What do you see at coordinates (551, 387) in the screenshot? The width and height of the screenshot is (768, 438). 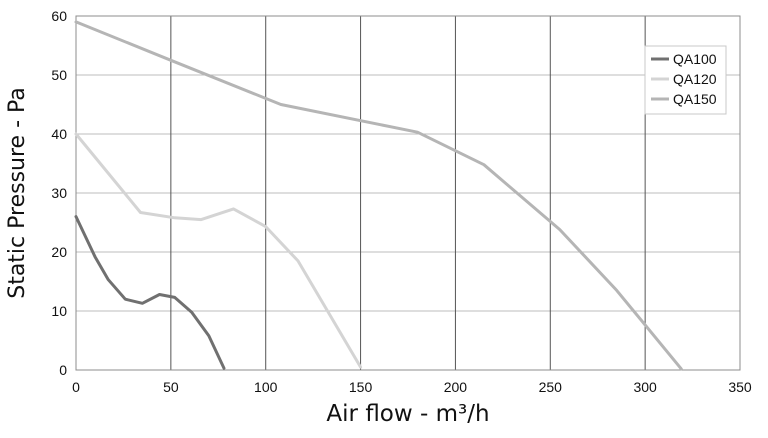 I see `x-tick-label: 250` at bounding box center [551, 387].